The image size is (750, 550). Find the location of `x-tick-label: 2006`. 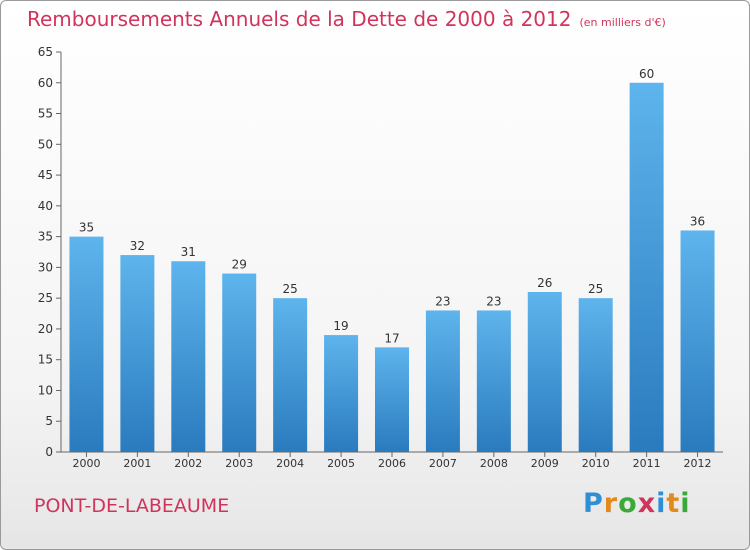

x-tick-label: 2006 is located at coordinates (392, 463).